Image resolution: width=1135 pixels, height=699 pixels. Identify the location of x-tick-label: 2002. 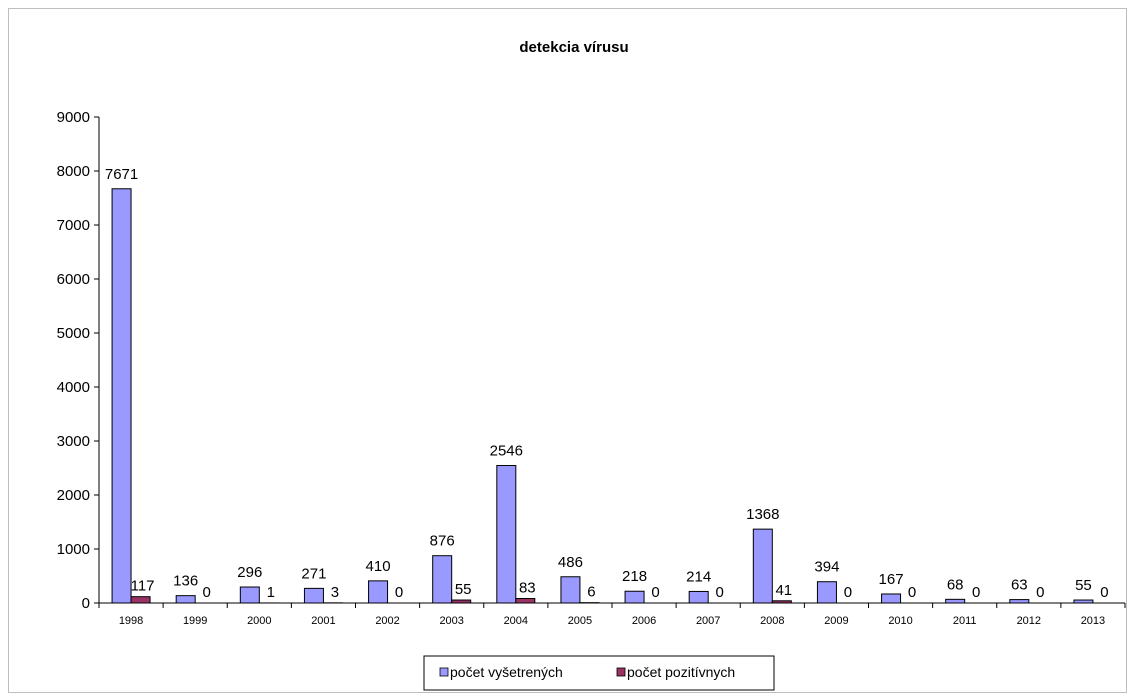
(387, 621).